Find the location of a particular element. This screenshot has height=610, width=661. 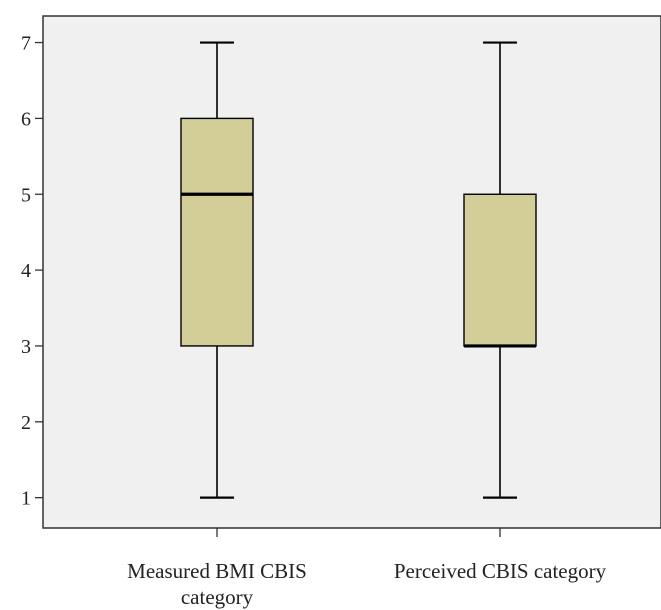

x-category-label: Measured BMI CBIS category is located at coordinates (217, 584).